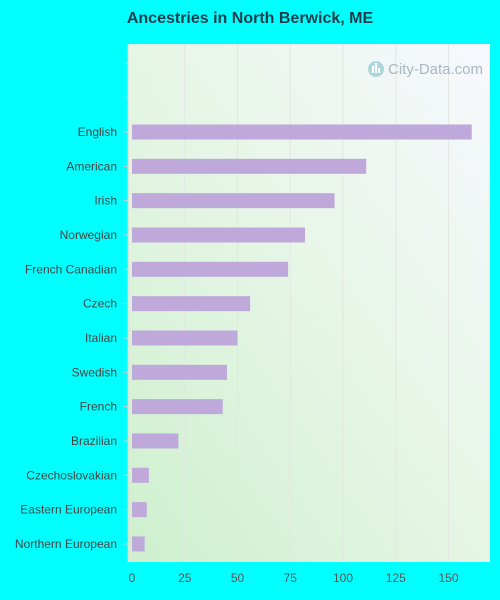 The image size is (500, 600). I want to click on category-label: Eastern European, so click(68, 510).